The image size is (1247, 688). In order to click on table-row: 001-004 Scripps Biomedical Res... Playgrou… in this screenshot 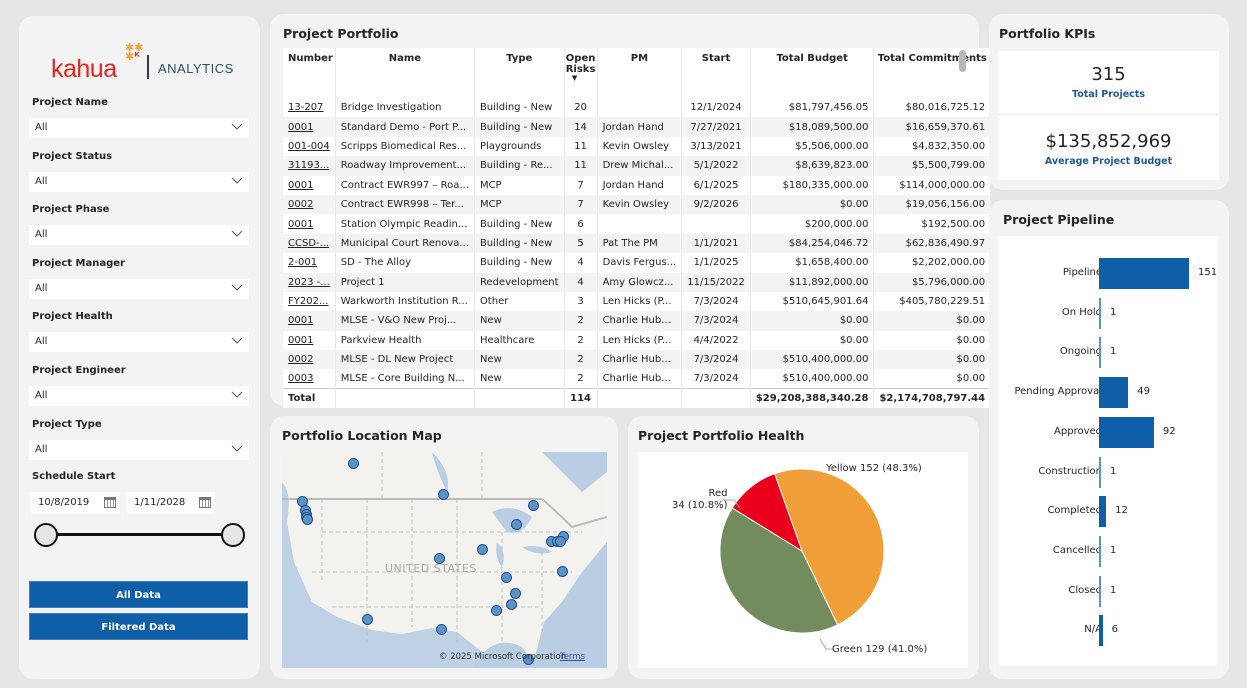, I will do `click(637, 146)`.